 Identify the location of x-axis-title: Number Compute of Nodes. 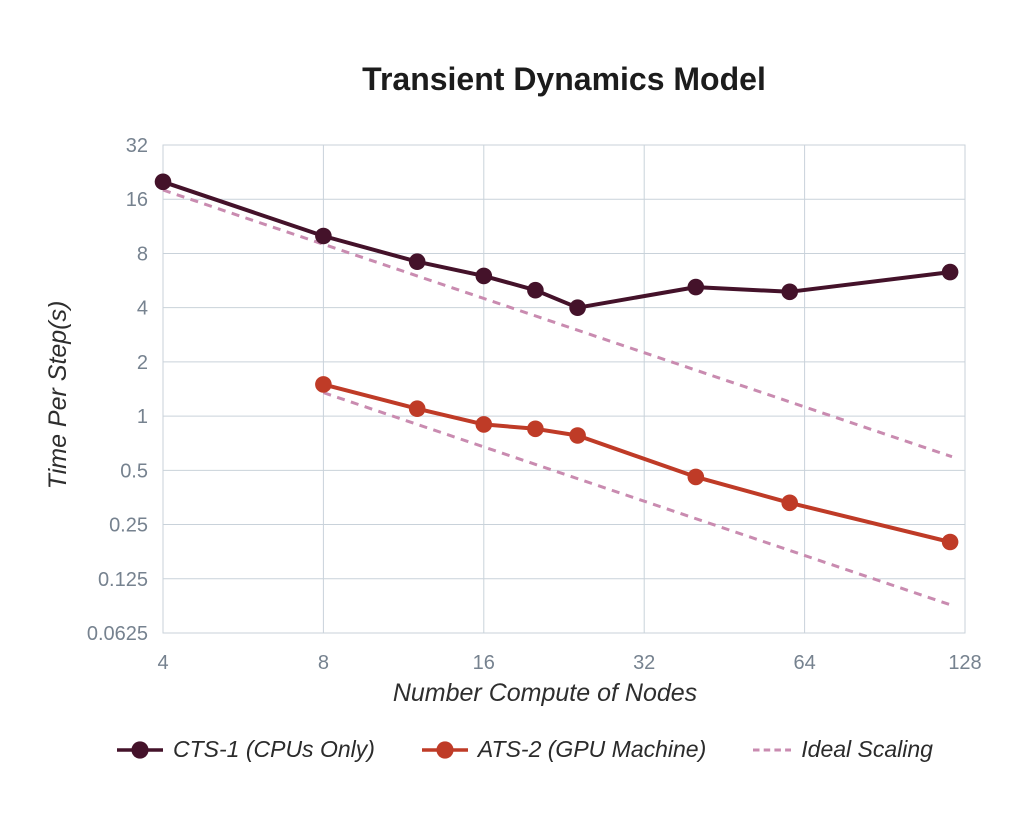
(545, 693).